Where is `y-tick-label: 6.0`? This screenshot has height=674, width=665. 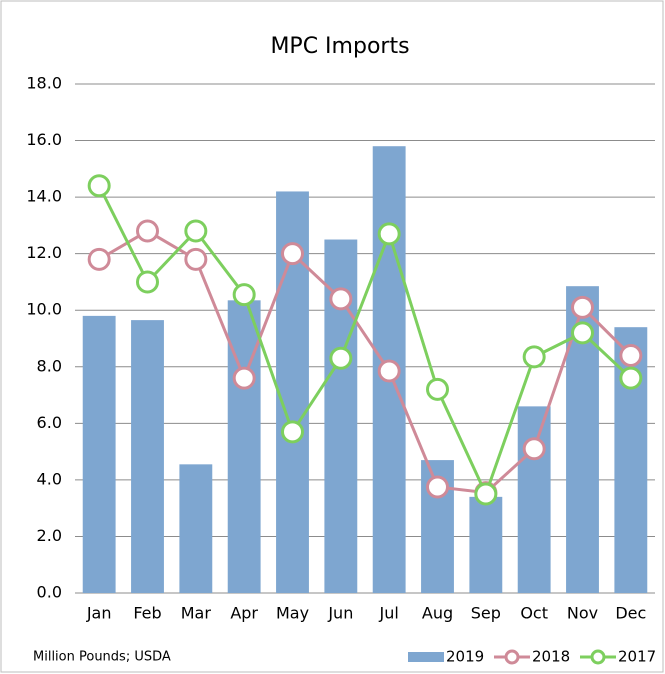
y-tick-label: 6.0 is located at coordinates (49, 422).